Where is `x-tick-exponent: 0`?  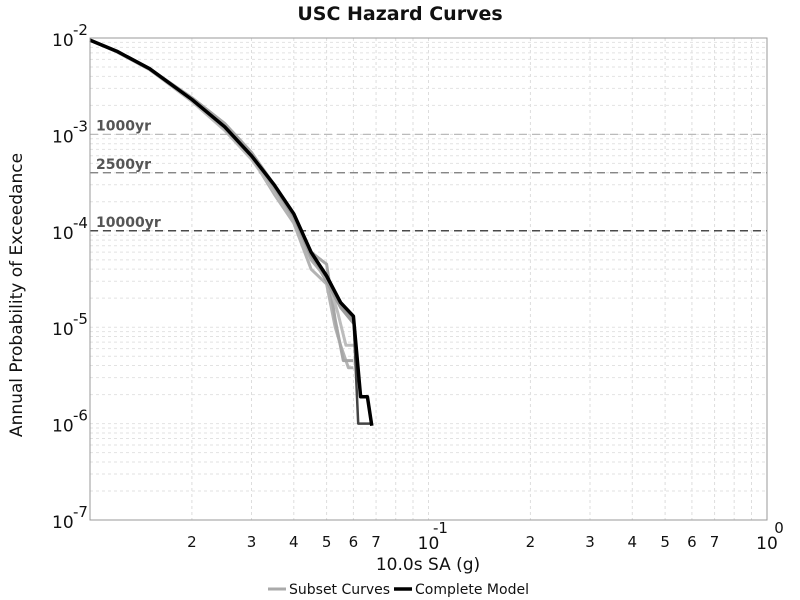 x-tick-exponent: 0 is located at coordinates (779, 528).